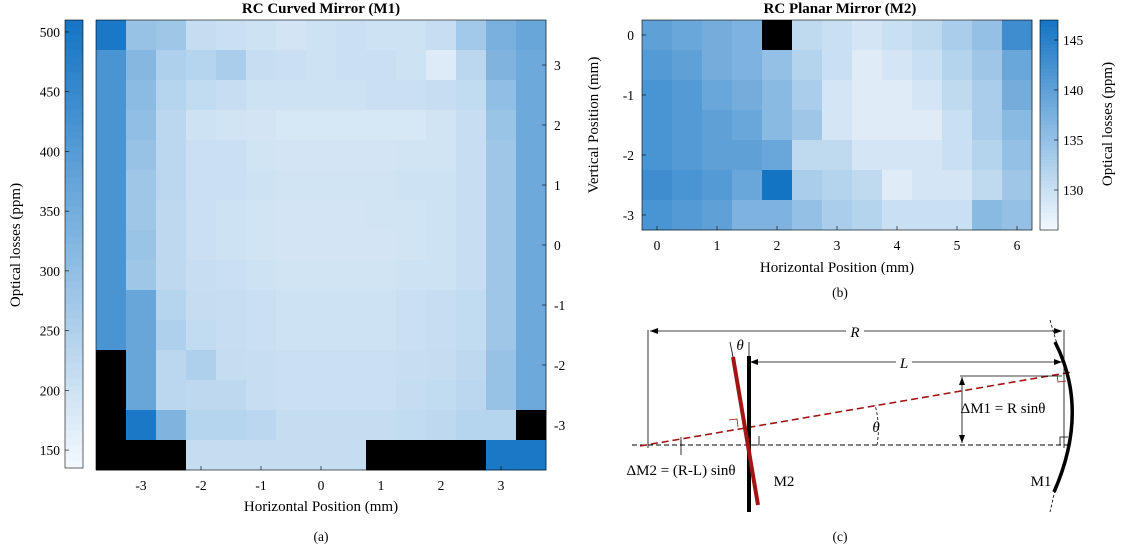  Describe the element at coordinates (840, 292) in the screenshot. I see `panel-label-b: (b)` at that location.